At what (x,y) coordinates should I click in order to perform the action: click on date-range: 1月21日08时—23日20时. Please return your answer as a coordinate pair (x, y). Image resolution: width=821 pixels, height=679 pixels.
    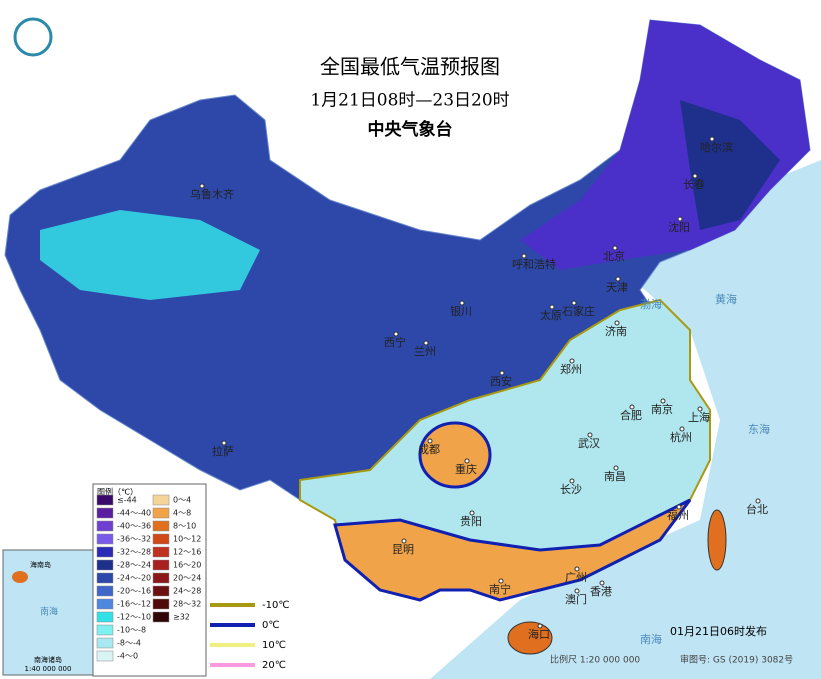
    Looking at the image, I should click on (409, 101).